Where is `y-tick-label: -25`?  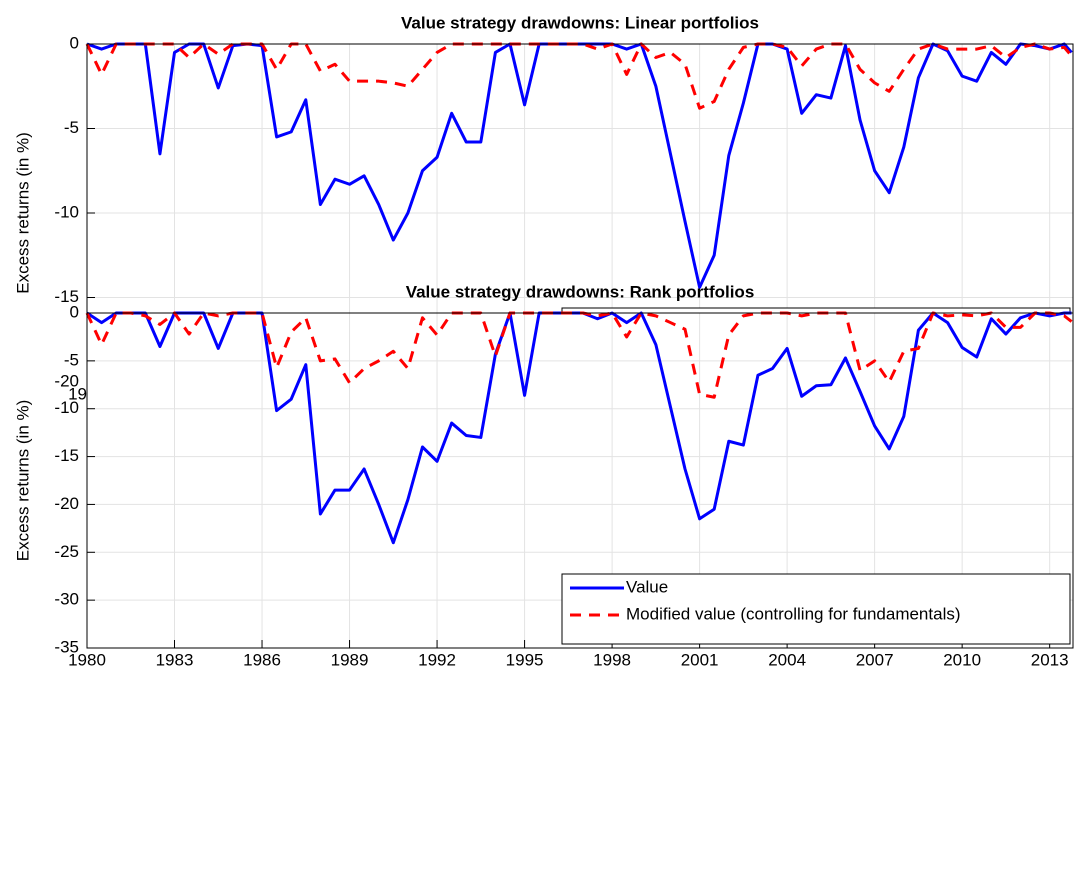
y-tick-label: -25 is located at coordinates (66, 551).